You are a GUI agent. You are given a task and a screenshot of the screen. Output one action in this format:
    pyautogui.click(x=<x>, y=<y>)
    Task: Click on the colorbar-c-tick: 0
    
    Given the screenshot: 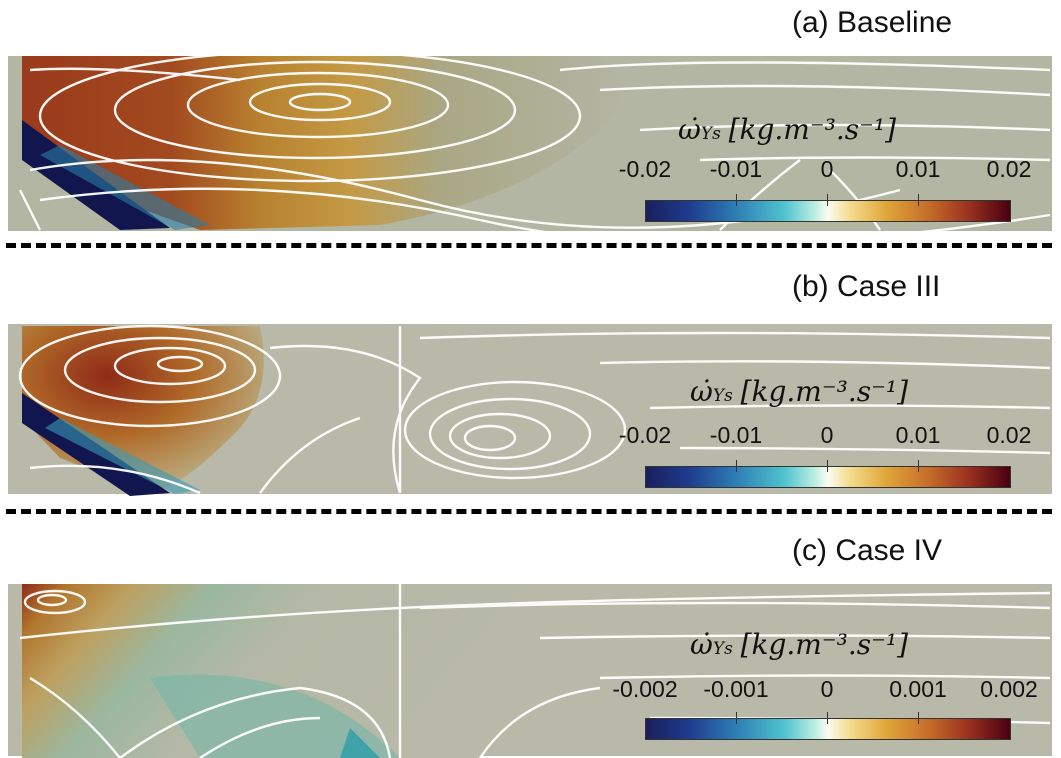 What is the action you would take?
    pyautogui.click(x=827, y=689)
    